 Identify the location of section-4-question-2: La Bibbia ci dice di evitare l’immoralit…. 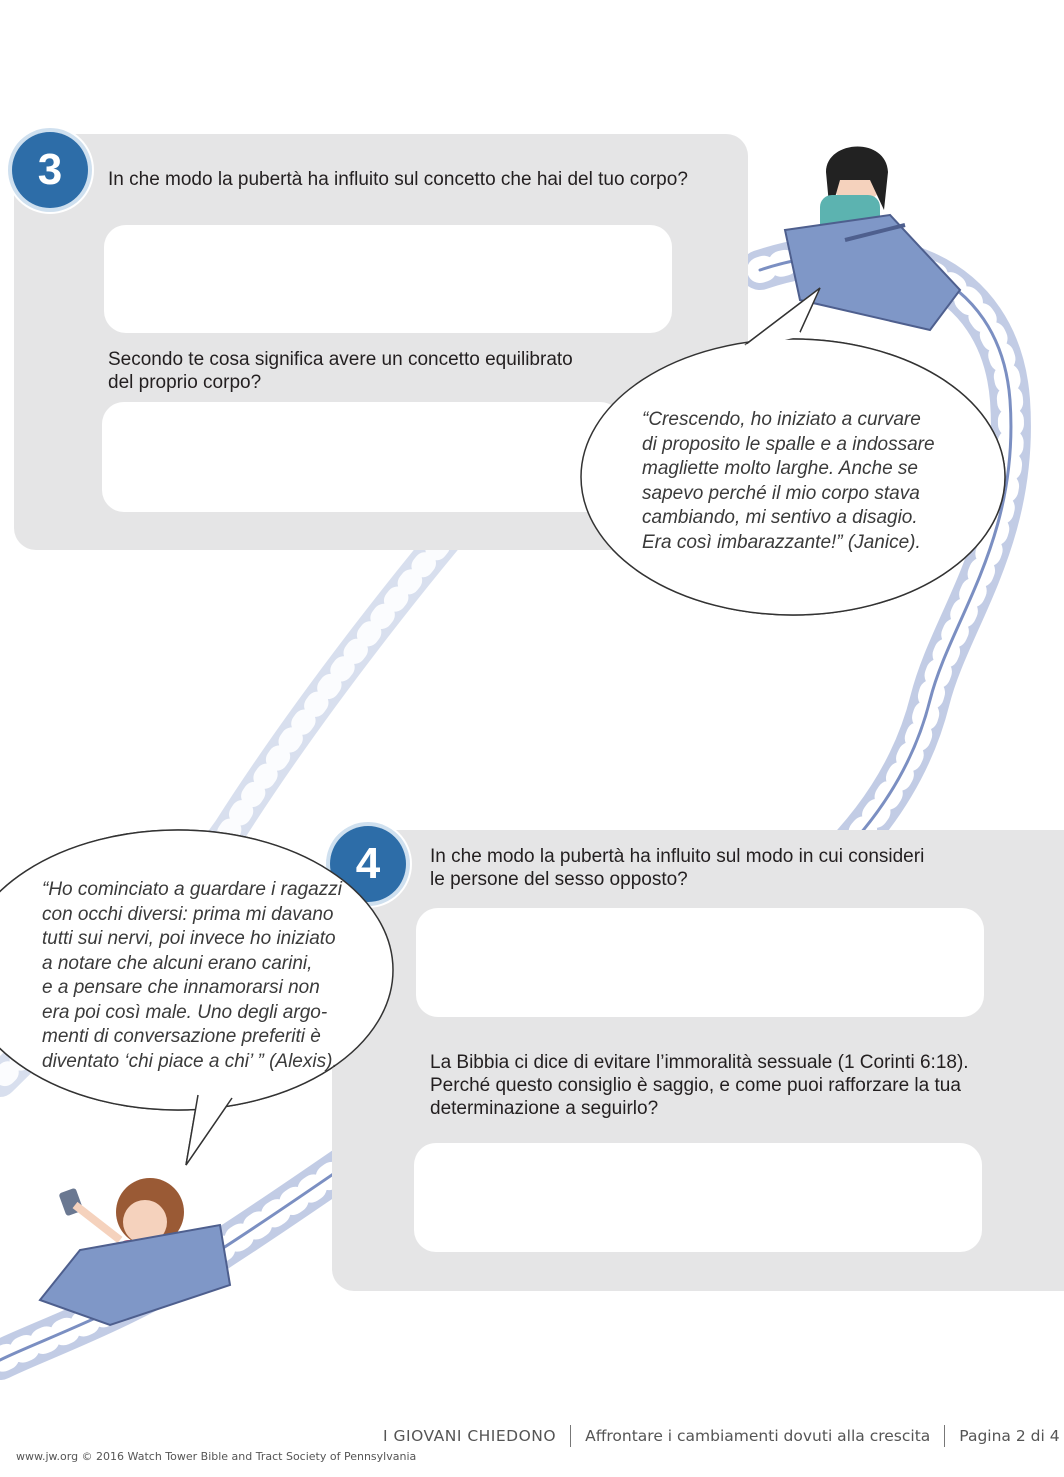
(699, 1085).